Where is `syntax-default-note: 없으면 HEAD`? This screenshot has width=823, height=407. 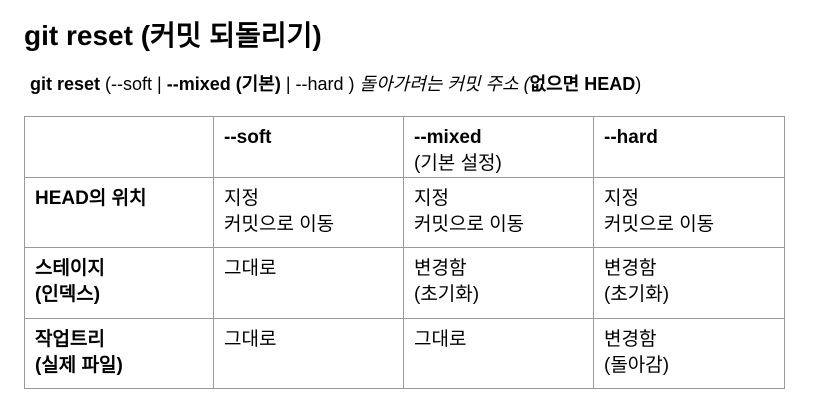 syntax-default-note: 없으면 HEAD is located at coordinates (582, 84).